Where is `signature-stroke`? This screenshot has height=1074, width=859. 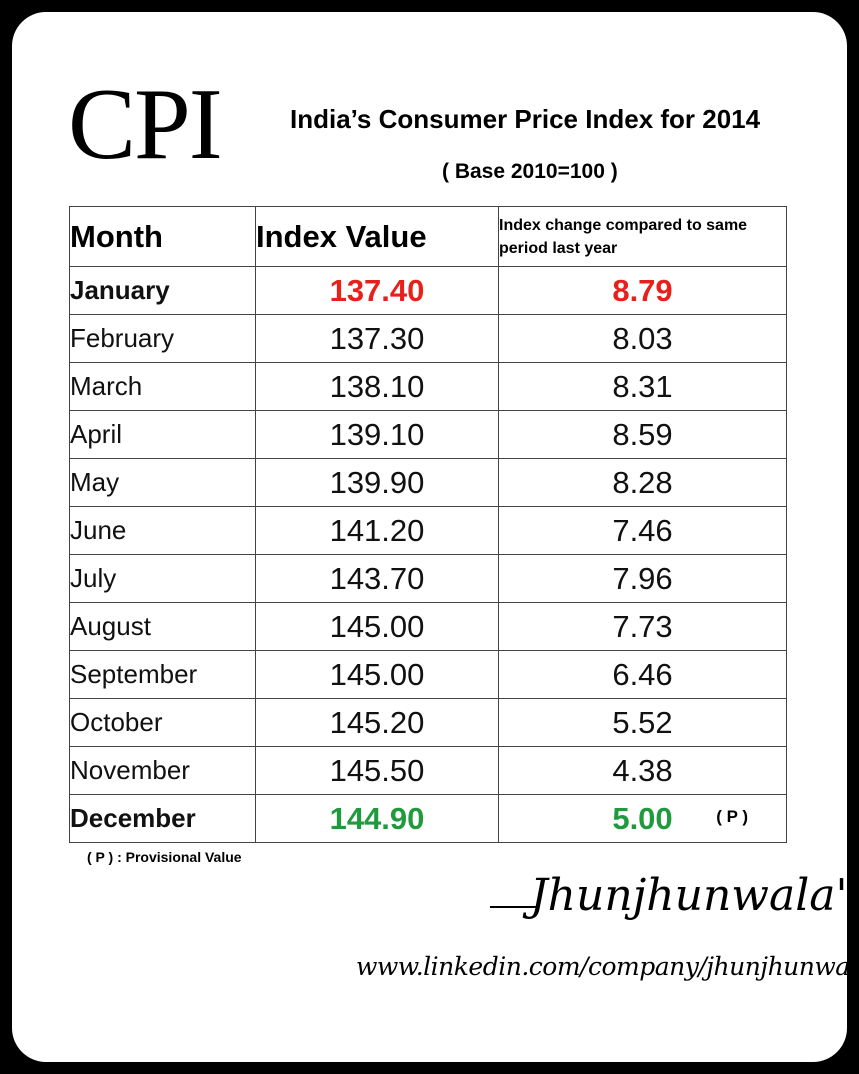
signature-stroke is located at coordinates (513, 907).